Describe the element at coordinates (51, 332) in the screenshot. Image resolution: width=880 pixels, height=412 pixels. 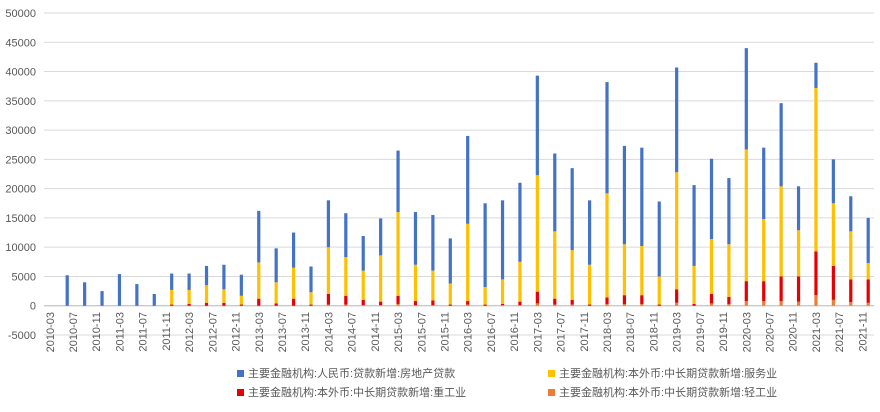
I see `x-tick-label: 2010-03` at that location.